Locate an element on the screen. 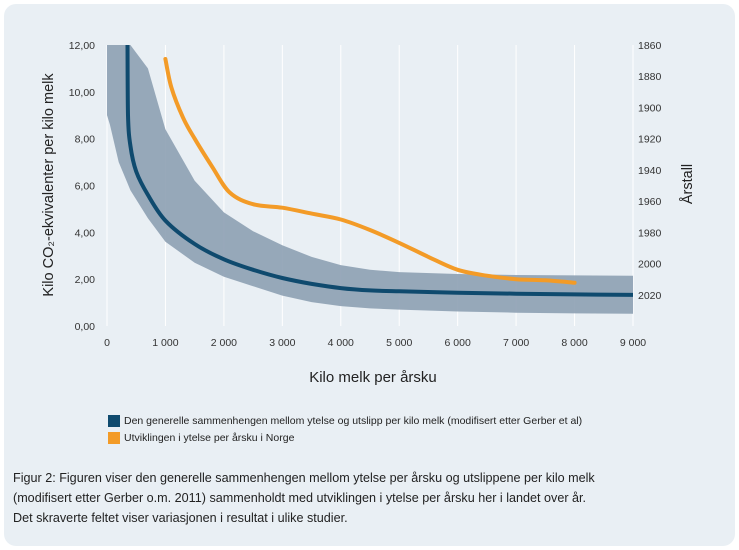  x-tick-label: 3 000 is located at coordinates (282, 343).